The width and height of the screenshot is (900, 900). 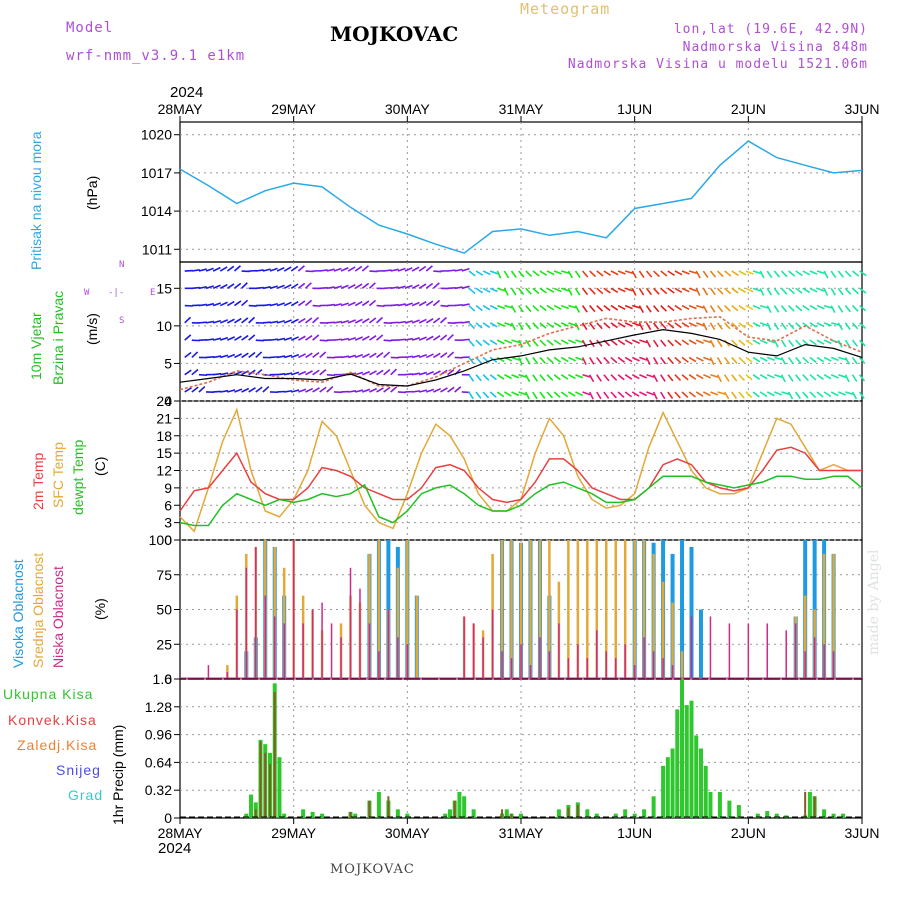 What do you see at coordinates (100, 466) in the screenshot?
I see `temp-unit: (C)` at bounding box center [100, 466].